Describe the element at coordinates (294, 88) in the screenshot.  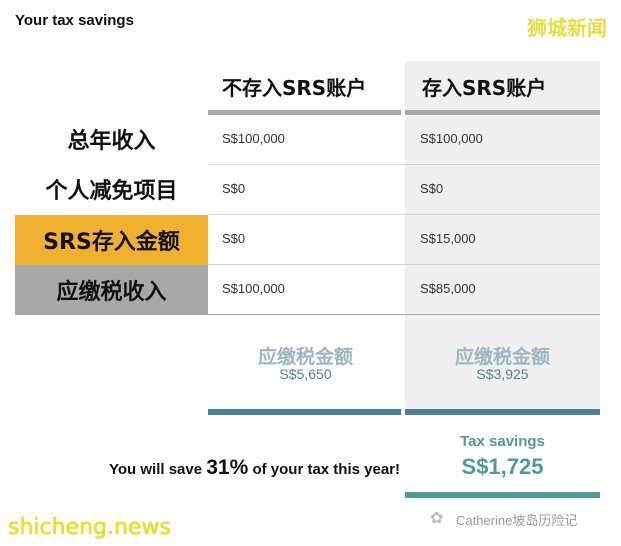
I see `header-no-srs: 不存入SRS账户` at that location.